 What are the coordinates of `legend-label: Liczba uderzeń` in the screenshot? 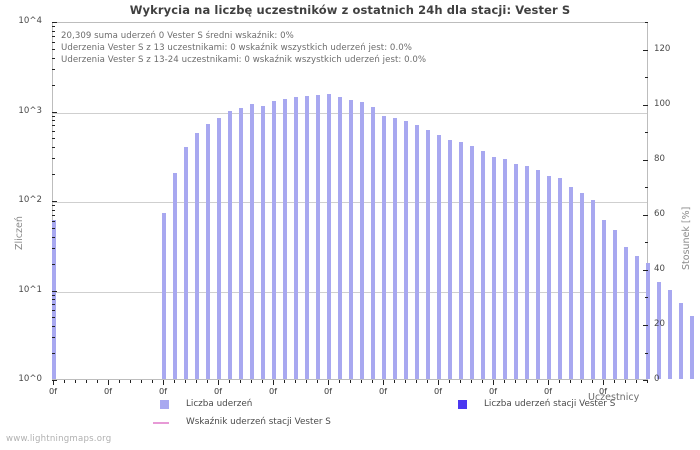 It's located at (219, 404).